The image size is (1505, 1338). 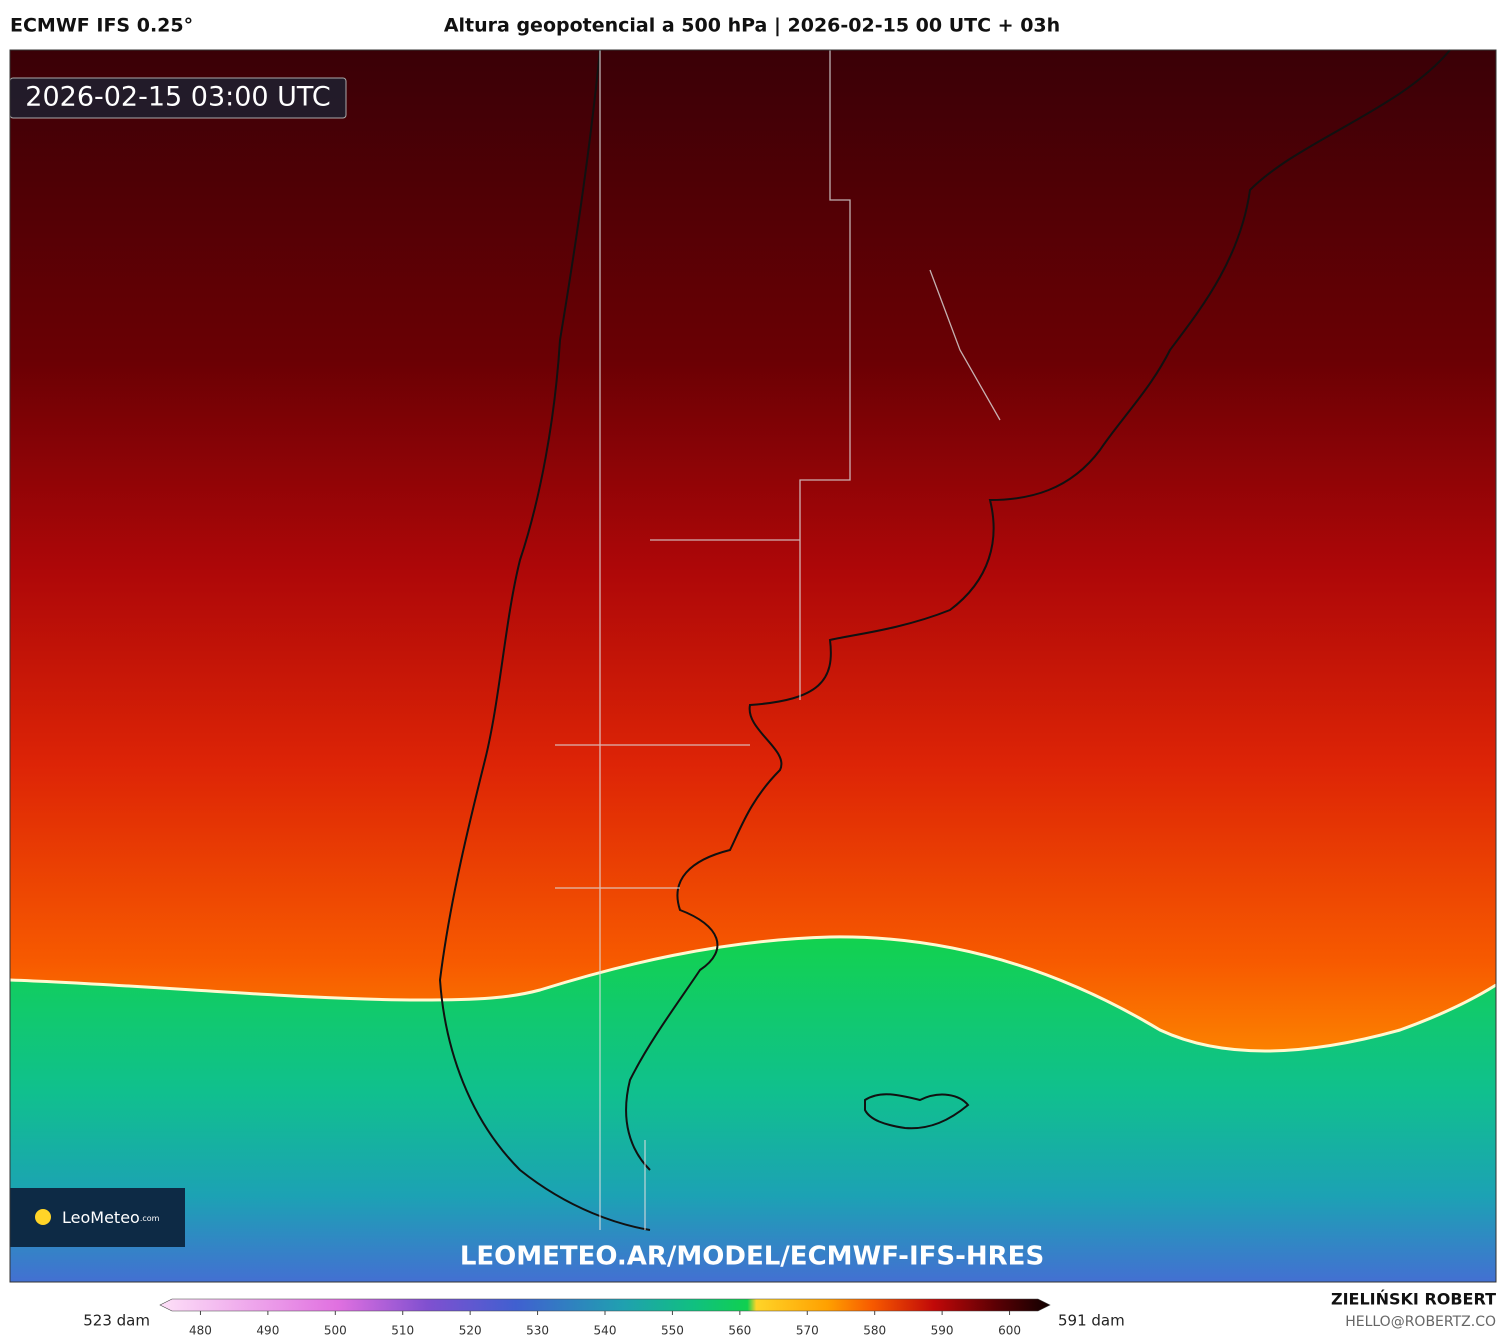 What do you see at coordinates (752, 1257) in the screenshot?
I see `source-url: LEOMETEO.AR/MODEL/ECMWF-IFS-HRES` at bounding box center [752, 1257].